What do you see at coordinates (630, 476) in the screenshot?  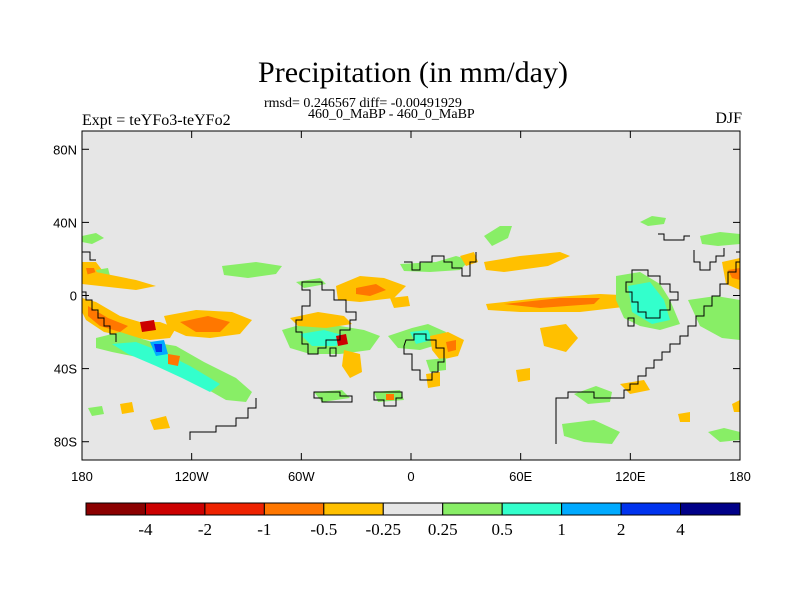 I see `lon-tick-label: 120E` at bounding box center [630, 476].